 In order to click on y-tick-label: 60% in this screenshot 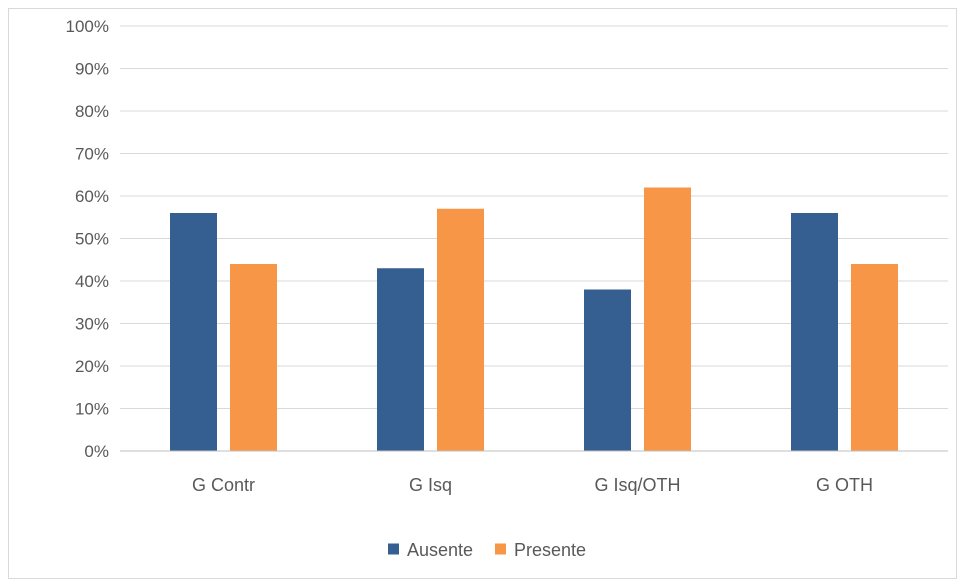, I will do `click(92, 196)`.